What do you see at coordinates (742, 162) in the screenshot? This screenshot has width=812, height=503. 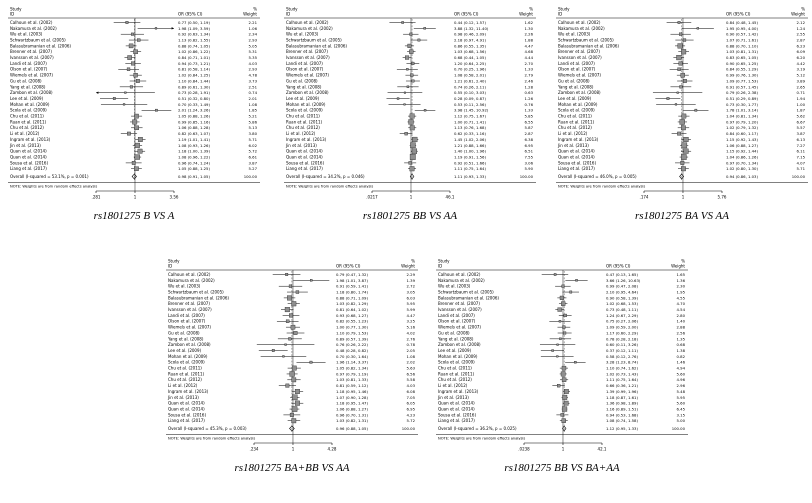 I see `or-ci-value: 0.97 (0.70, 1.34)` at bounding box center [742, 162].